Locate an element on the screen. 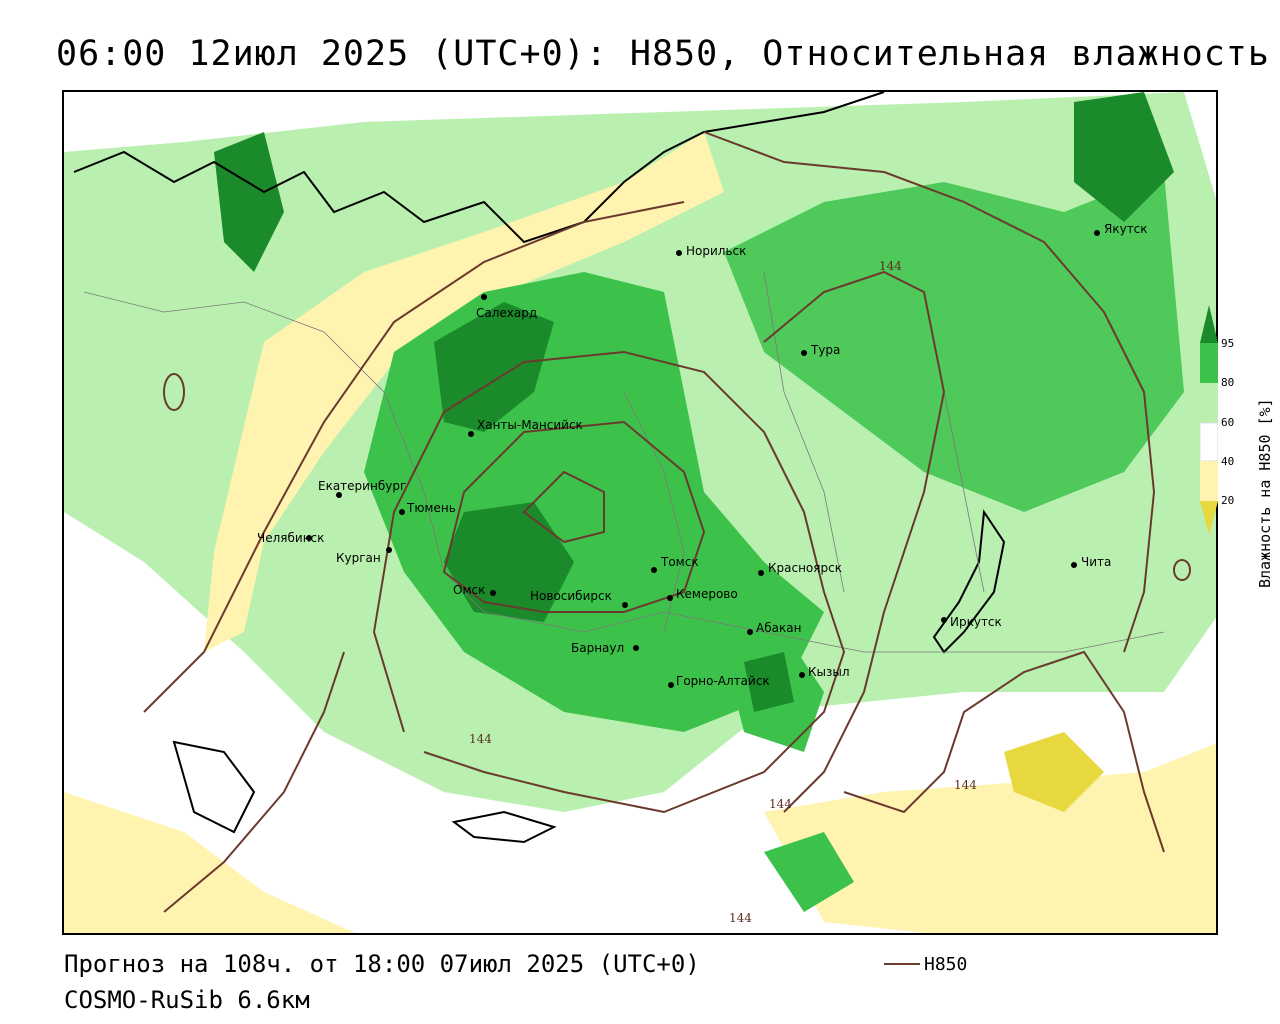 Image resolution: width=1280 pixels, height=1024 pixels. dry-area-southwest is located at coordinates (210, 862).